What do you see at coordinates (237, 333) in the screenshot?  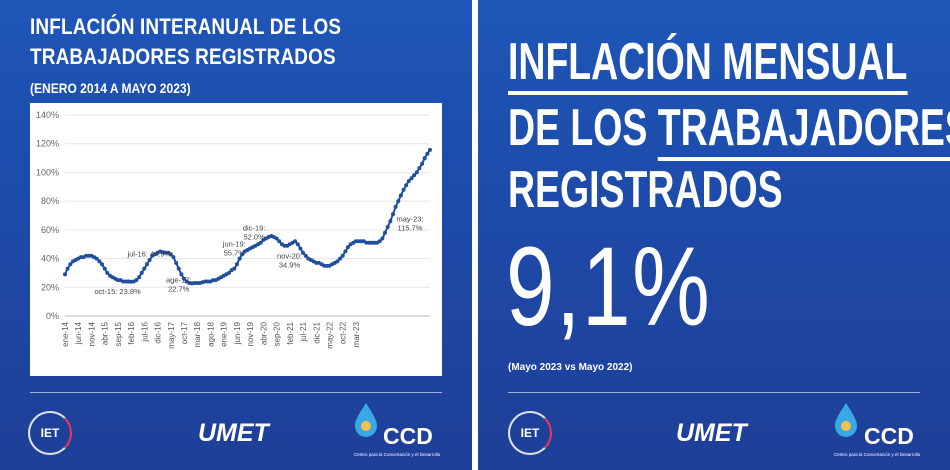 I see `x-tick-label: jun-19` at bounding box center [237, 333].